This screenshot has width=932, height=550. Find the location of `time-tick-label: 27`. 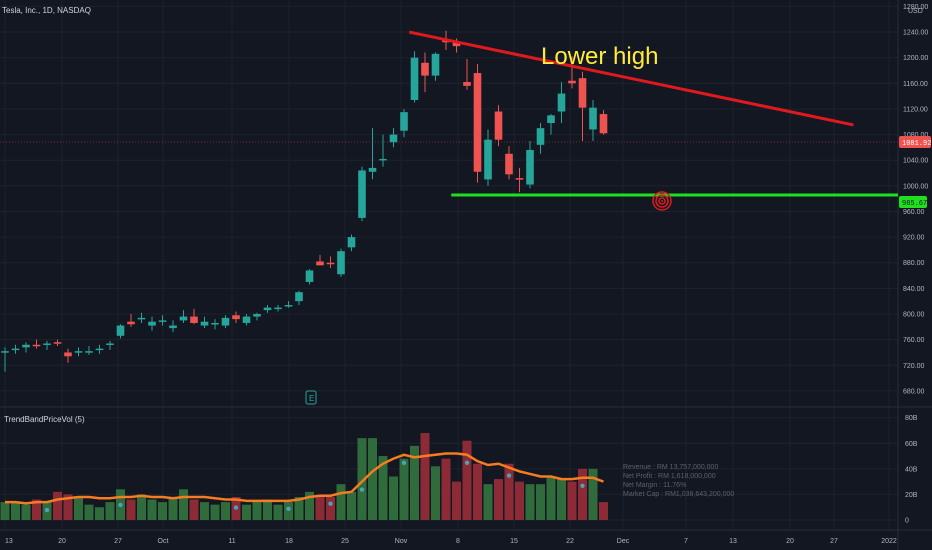

time-tick-label: 27 is located at coordinates (834, 541).